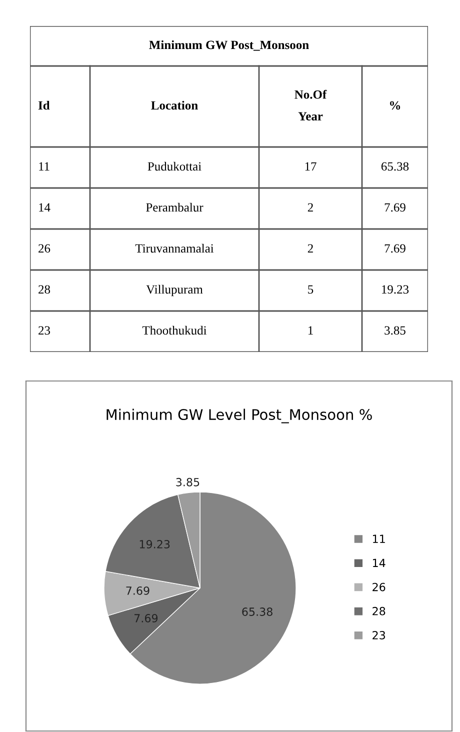  Describe the element at coordinates (174, 248) in the screenshot. I see `text: Tiruvannamalai` at that location.